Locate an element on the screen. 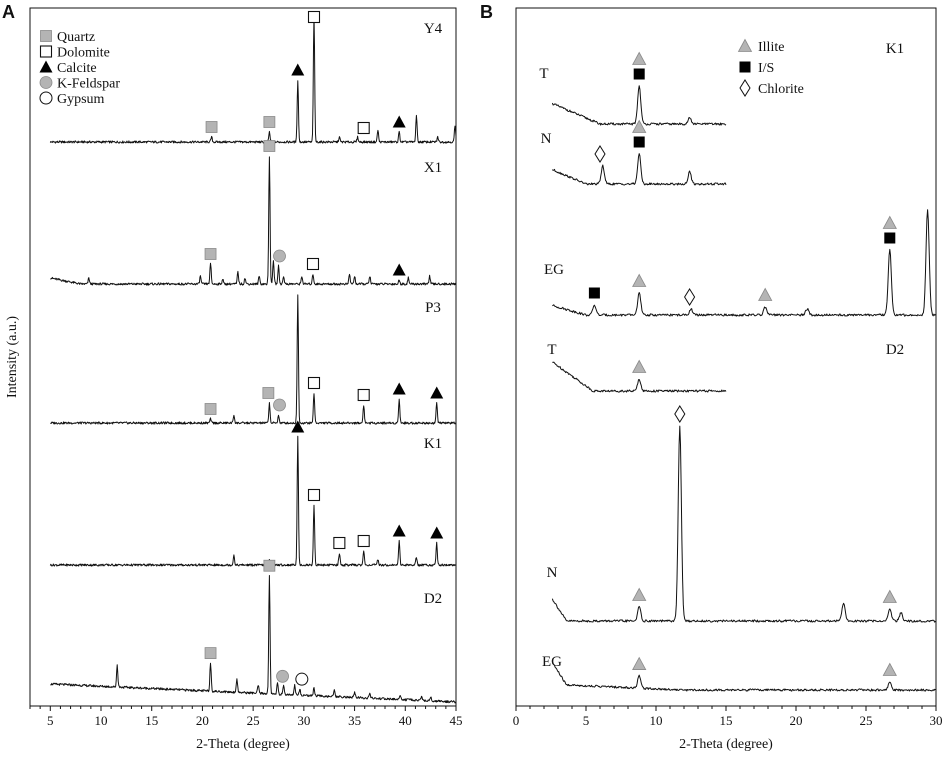 Image resolution: width=948 pixels, height=764 pixels. panel-a-x-axis-title: 2-Theta (degree) is located at coordinates (243, 744).